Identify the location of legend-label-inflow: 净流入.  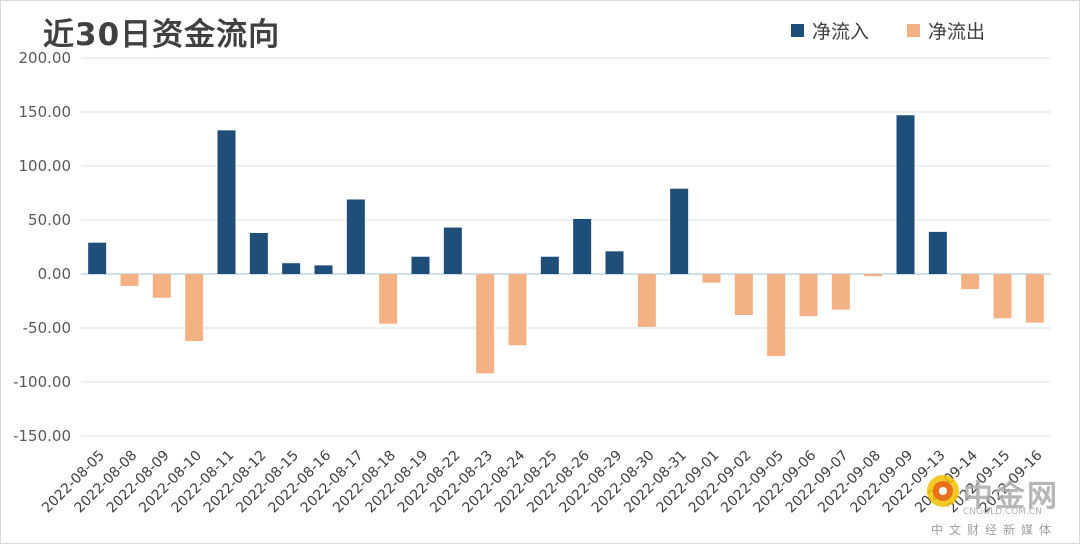
(841, 31).